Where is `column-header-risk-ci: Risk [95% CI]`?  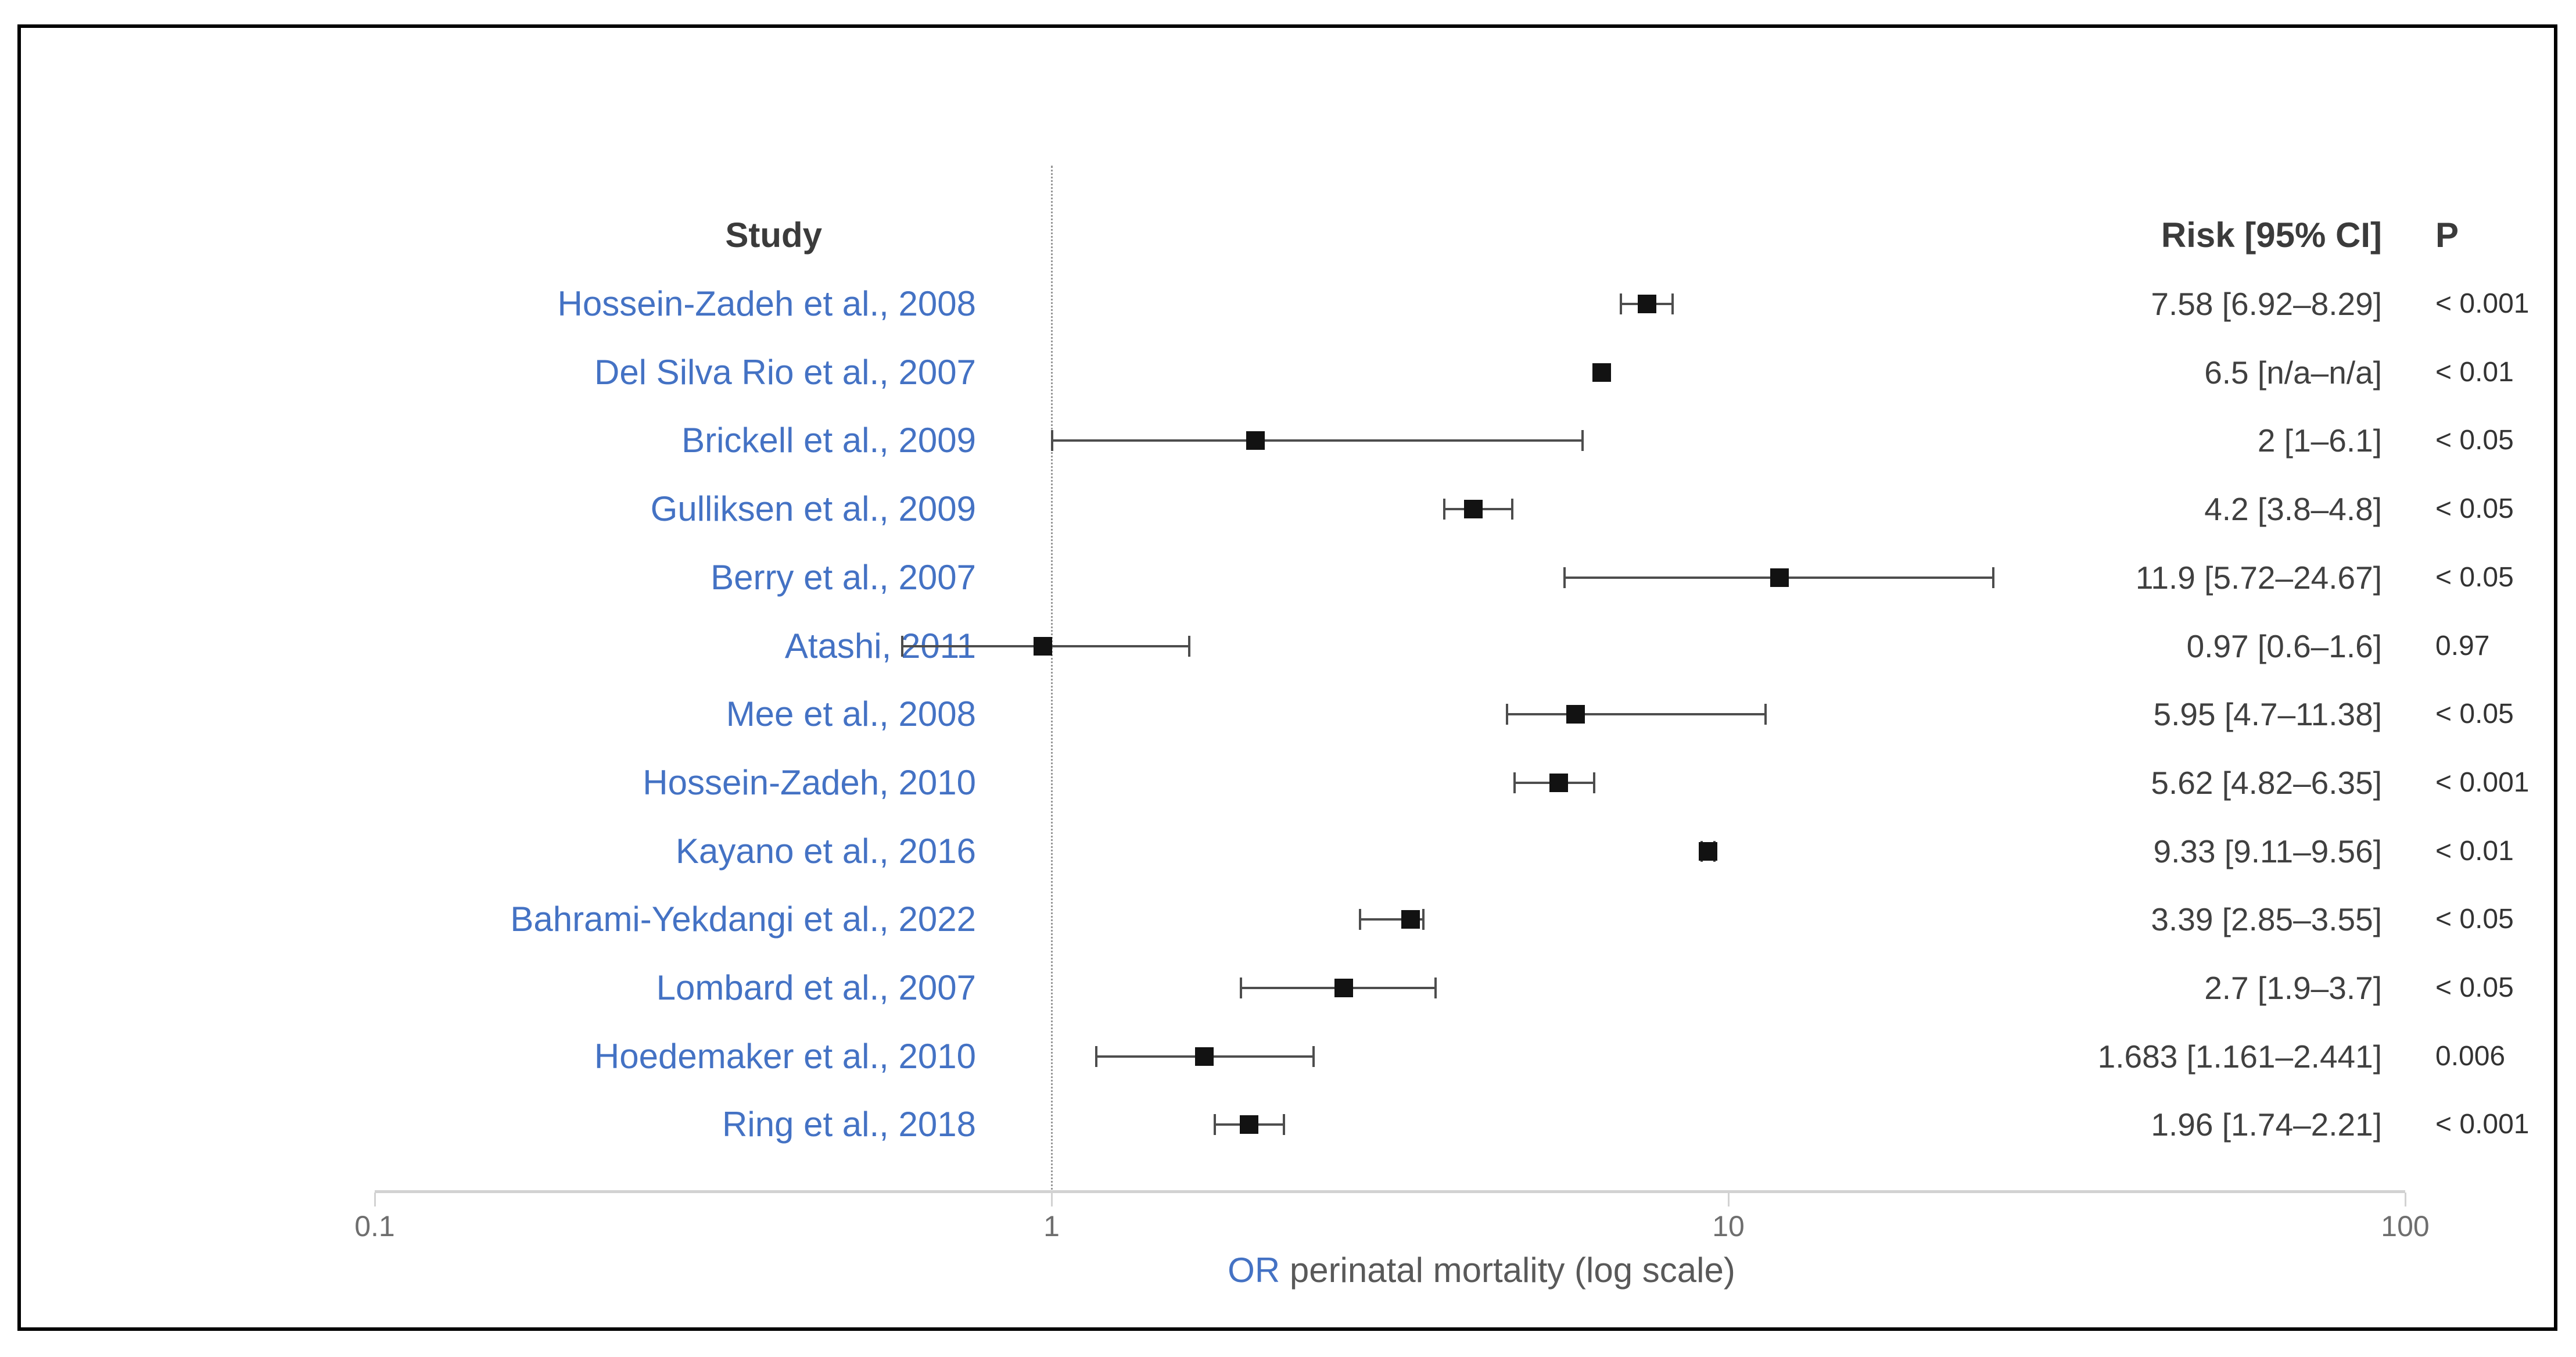
column-header-risk-ci: Risk [95% CI] is located at coordinates (2271, 235).